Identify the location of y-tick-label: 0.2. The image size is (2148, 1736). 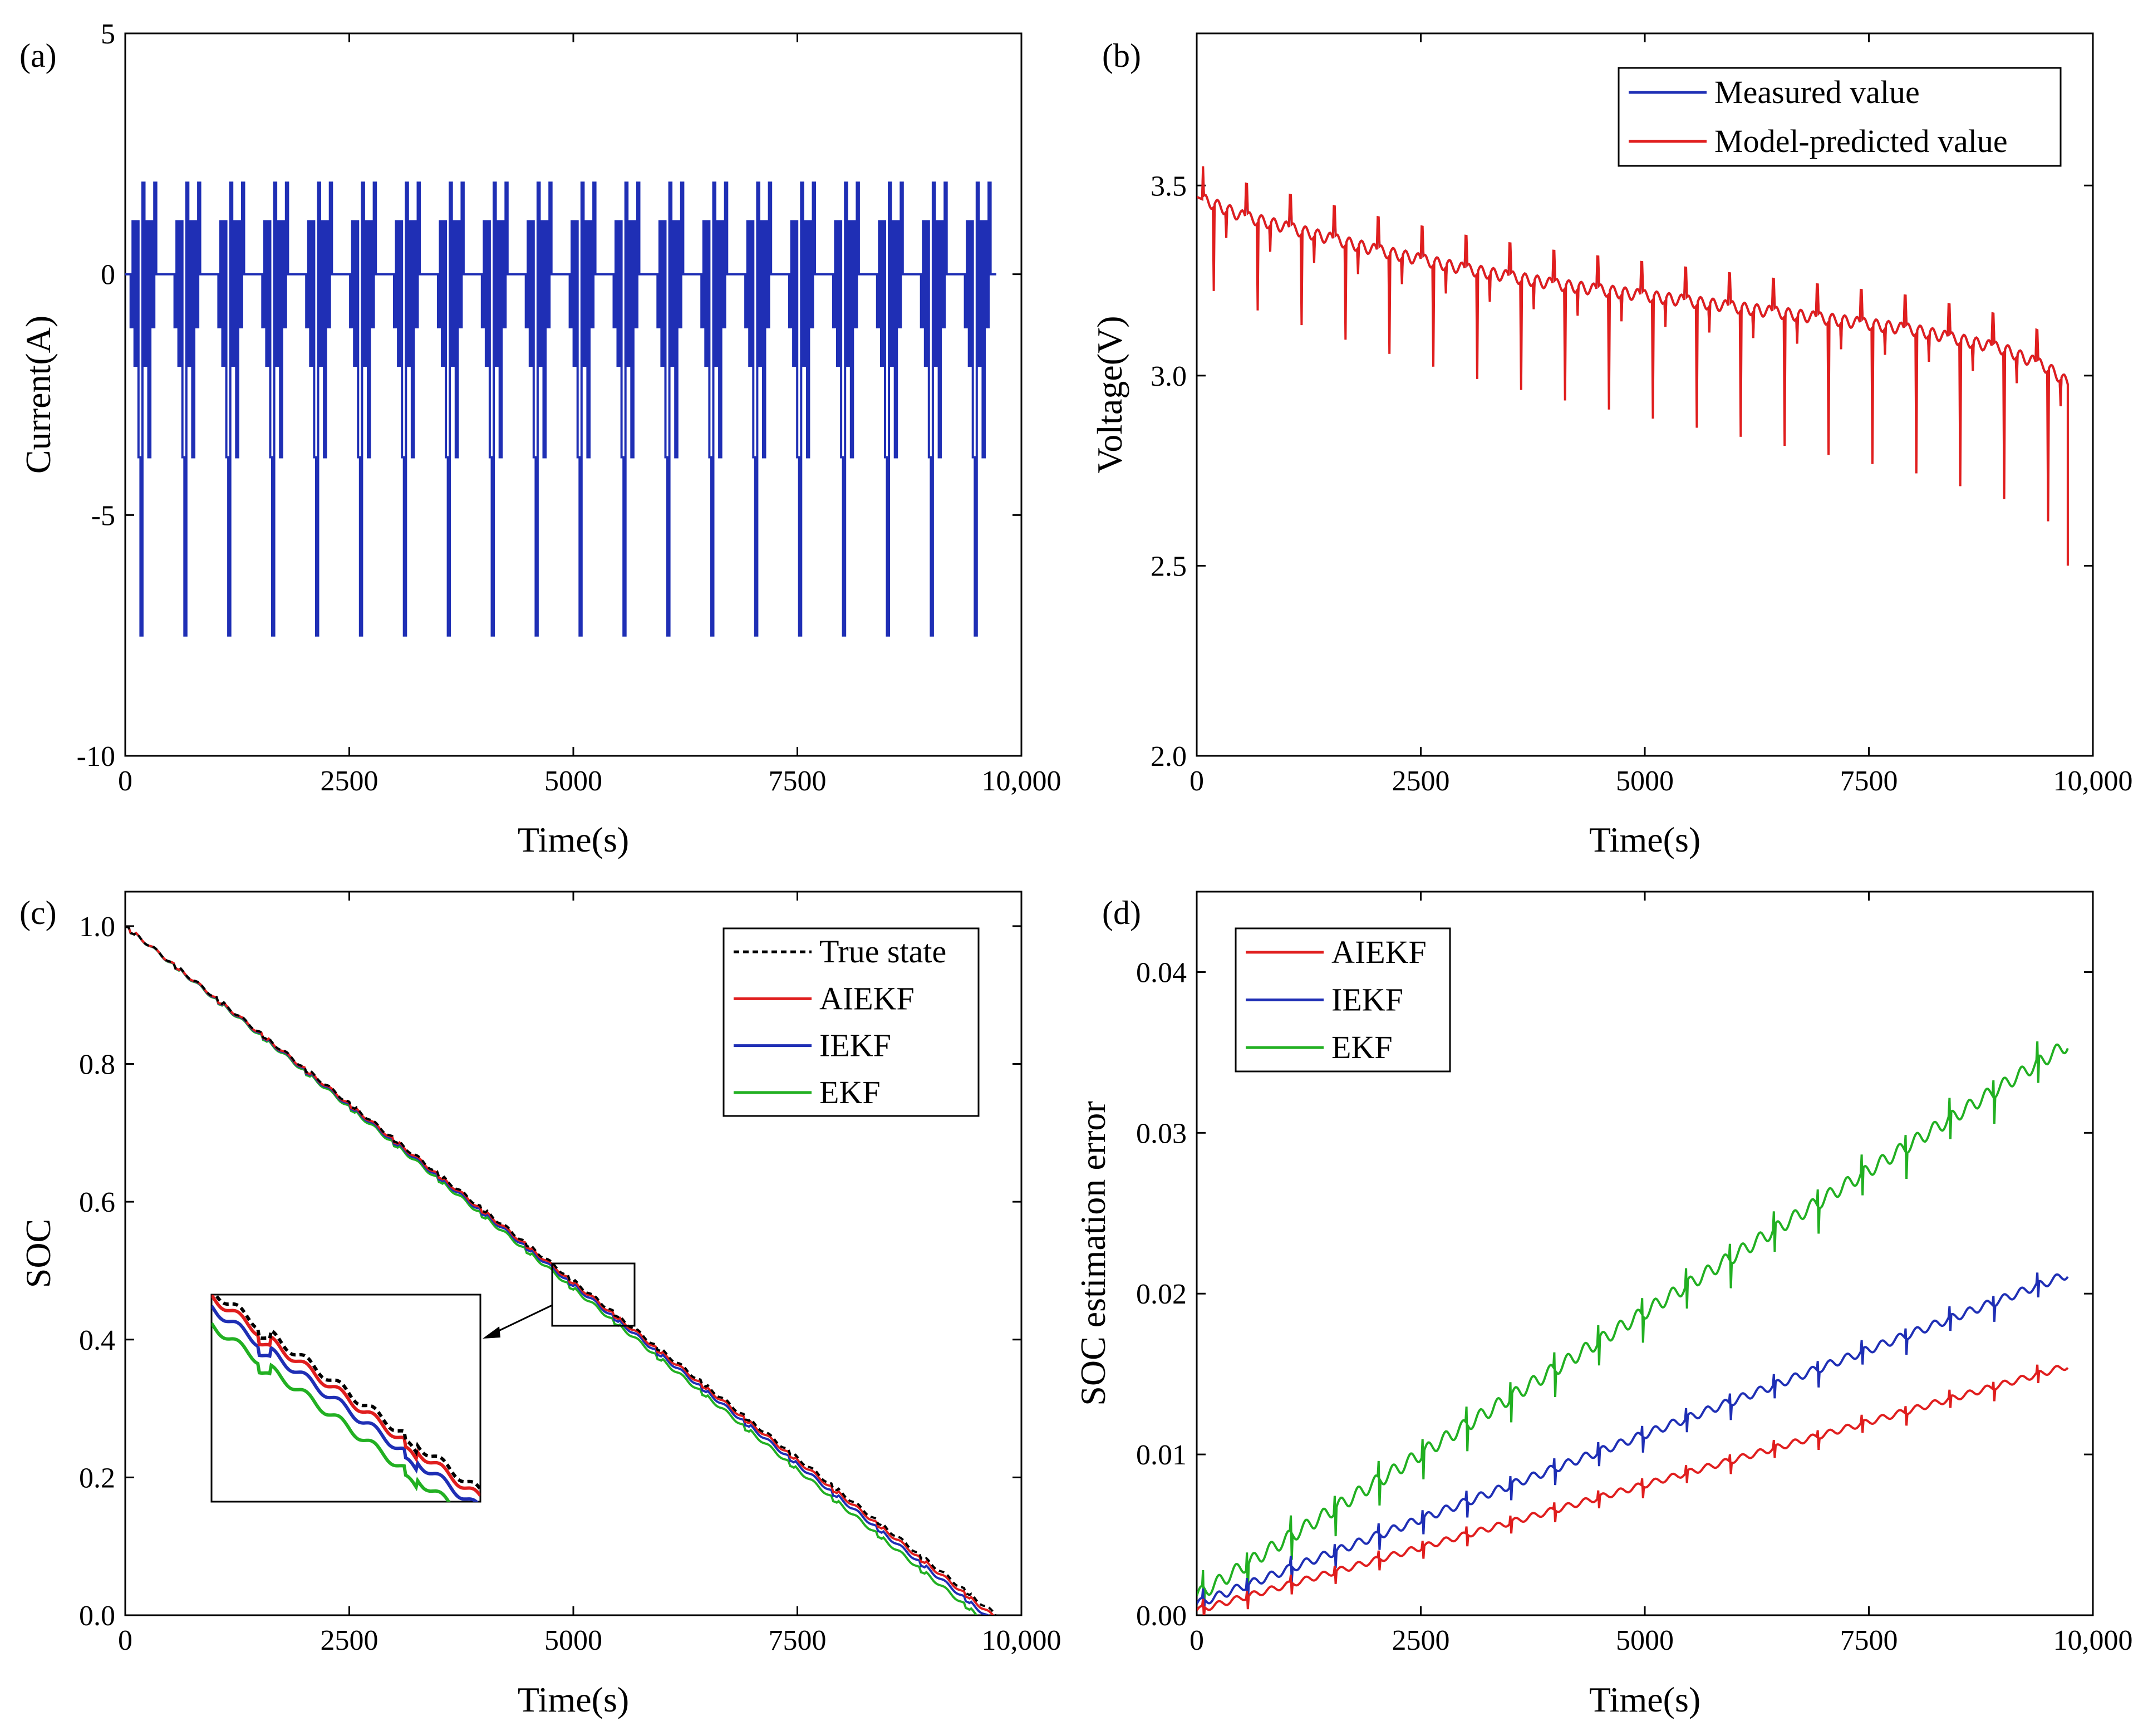
(97, 1478).